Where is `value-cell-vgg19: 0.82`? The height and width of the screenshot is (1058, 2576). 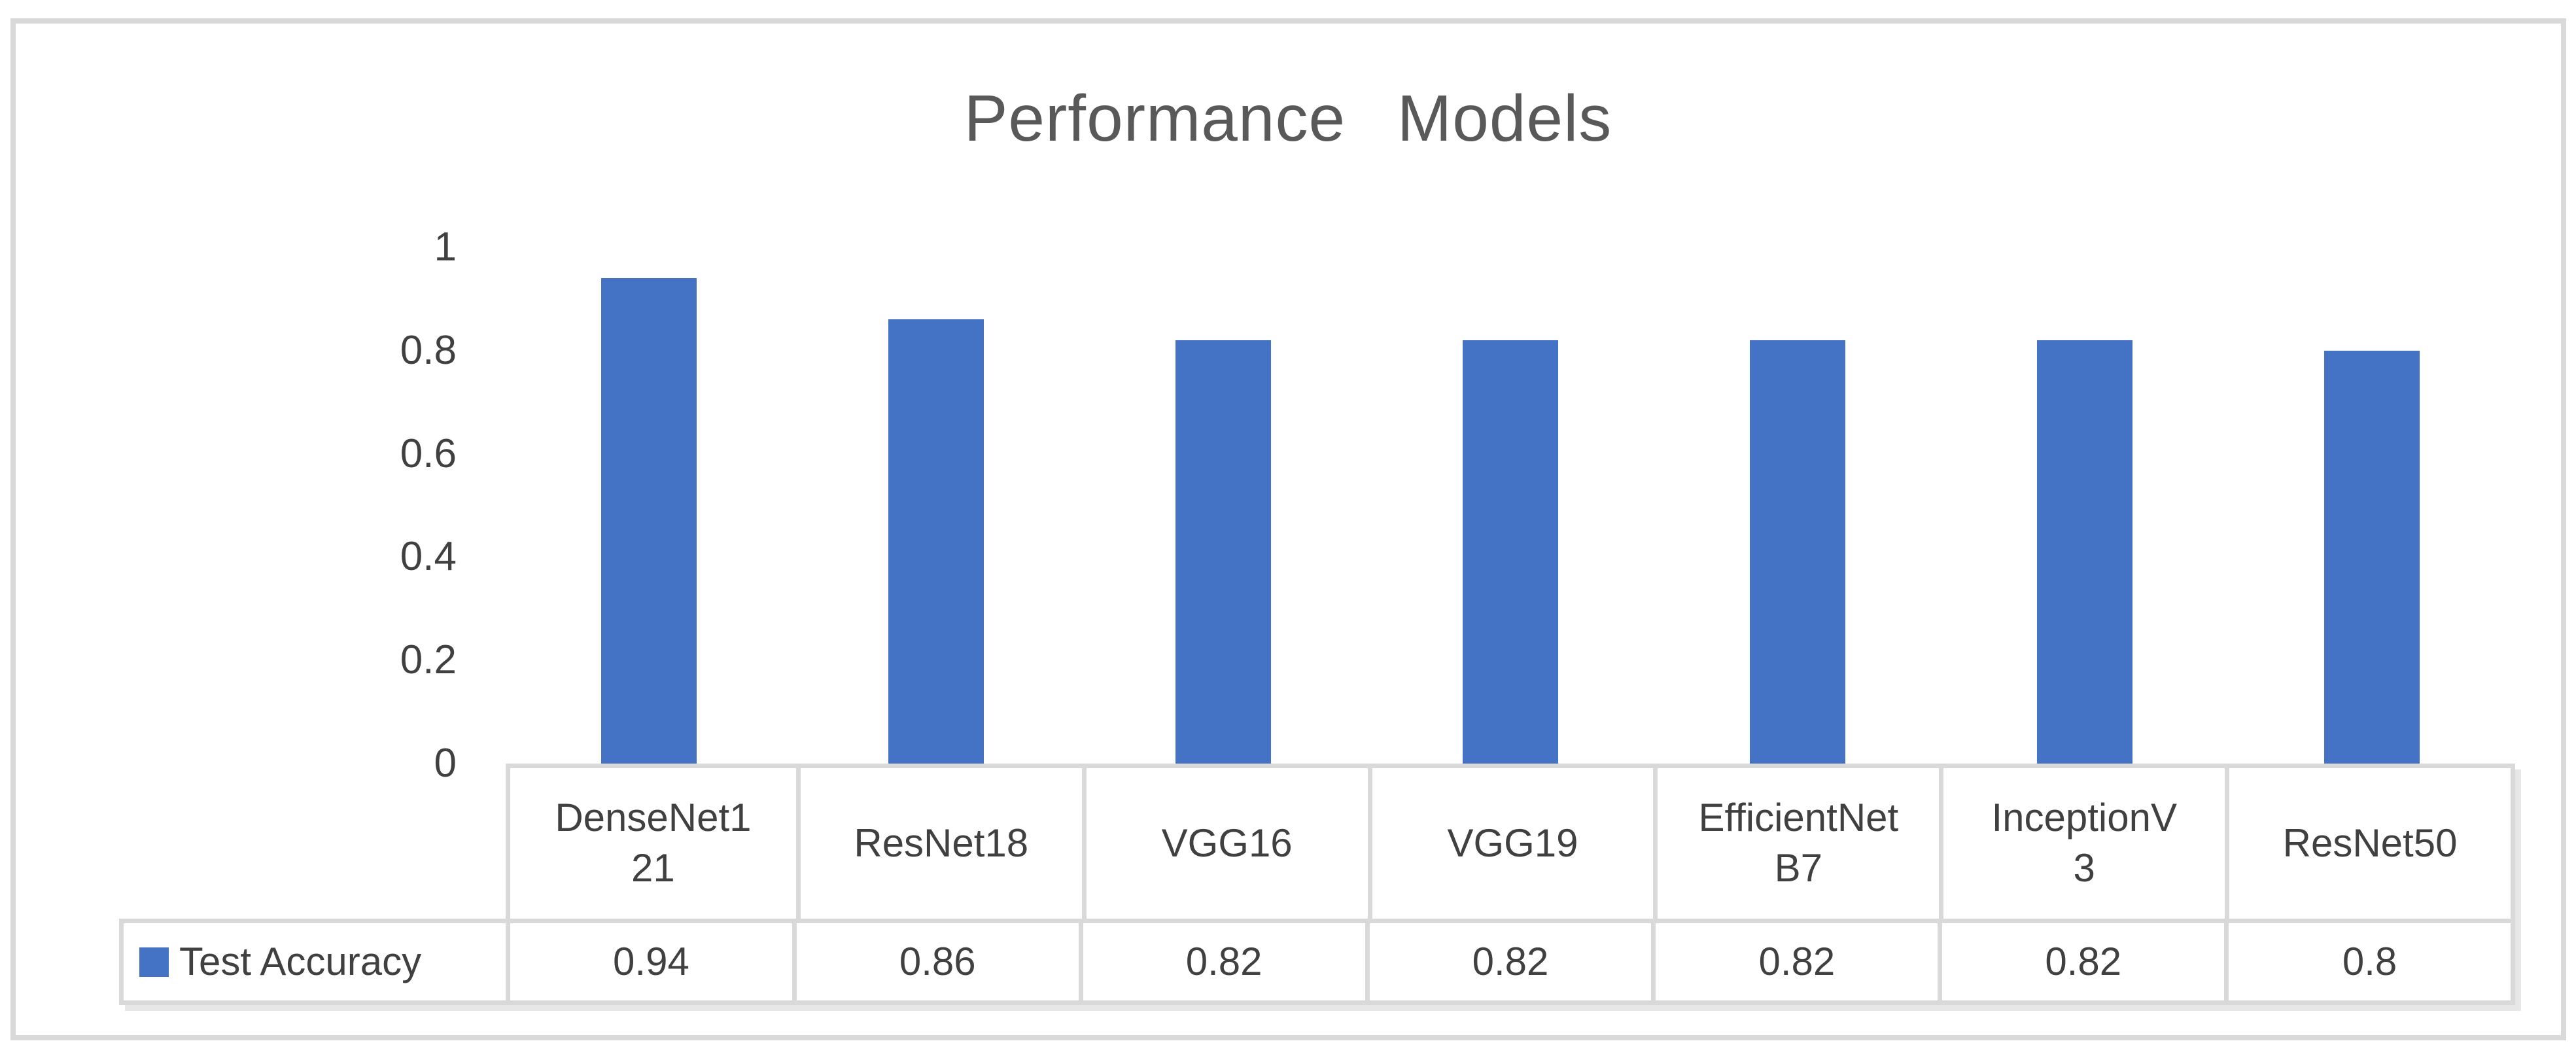 value-cell-vgg19: 0.82 is located at coordinates (1509, 961).